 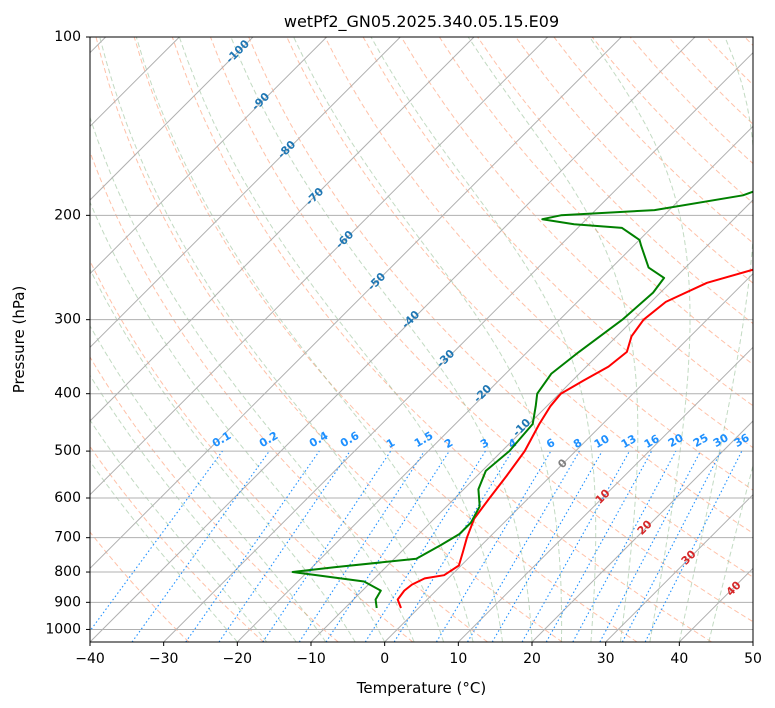 What do you see at coordinates (67, 394) in the screenshot?
I see `y-tick-label: 400` at bounding box center [67, 394].